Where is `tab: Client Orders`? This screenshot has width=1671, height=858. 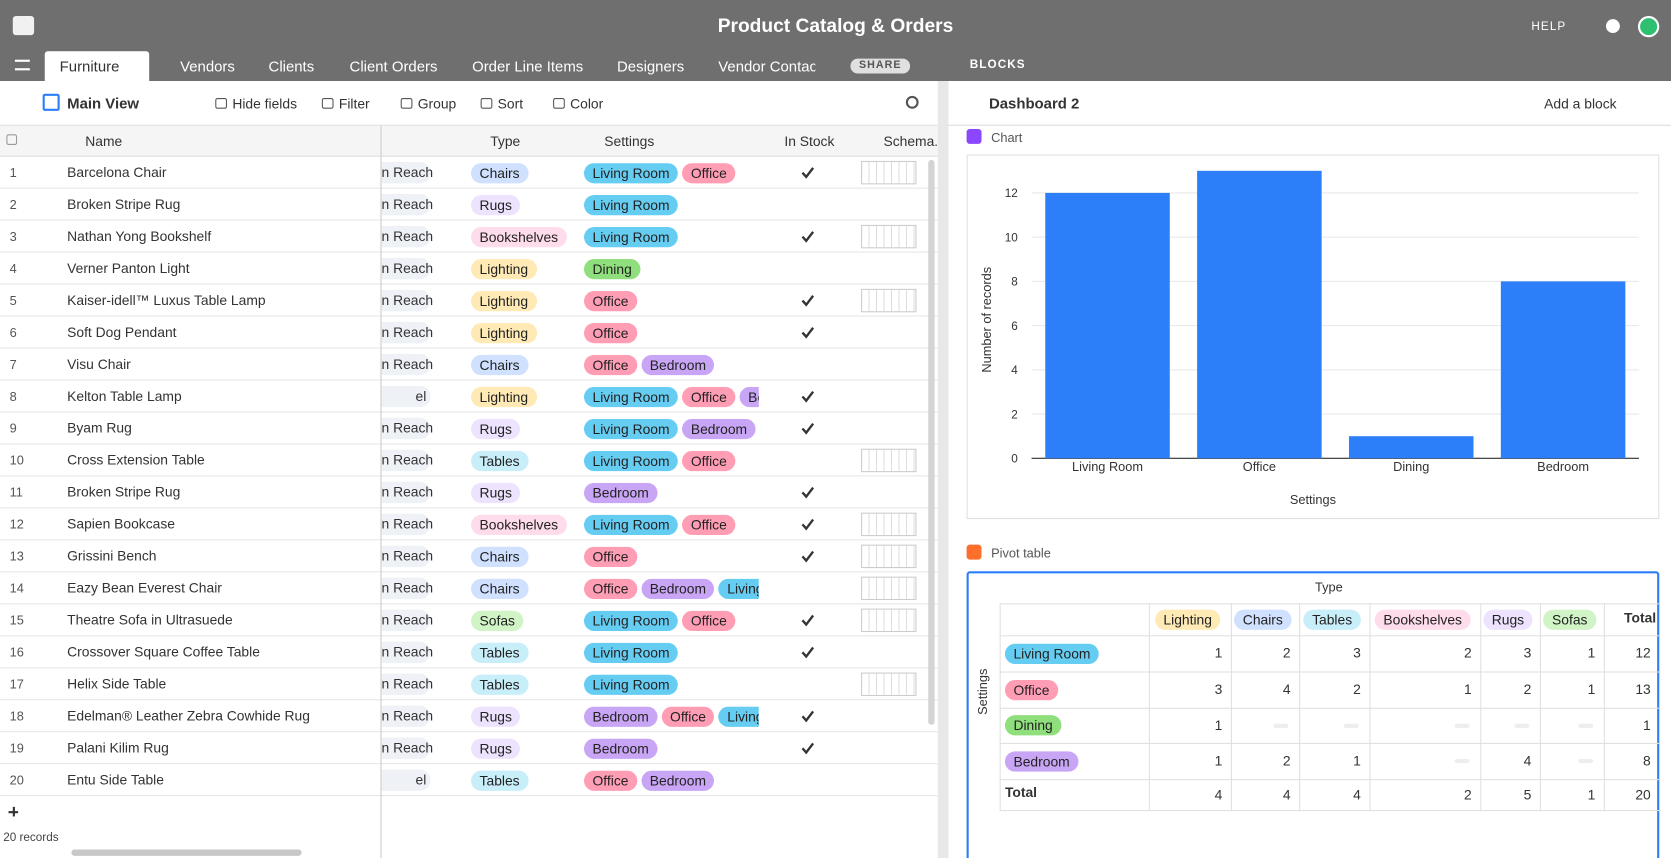 tab: Client Orders is located at coordinates (393, 66).